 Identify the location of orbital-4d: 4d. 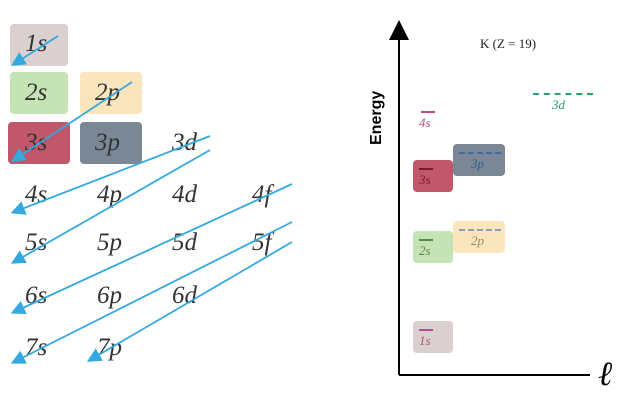
(184, 194).